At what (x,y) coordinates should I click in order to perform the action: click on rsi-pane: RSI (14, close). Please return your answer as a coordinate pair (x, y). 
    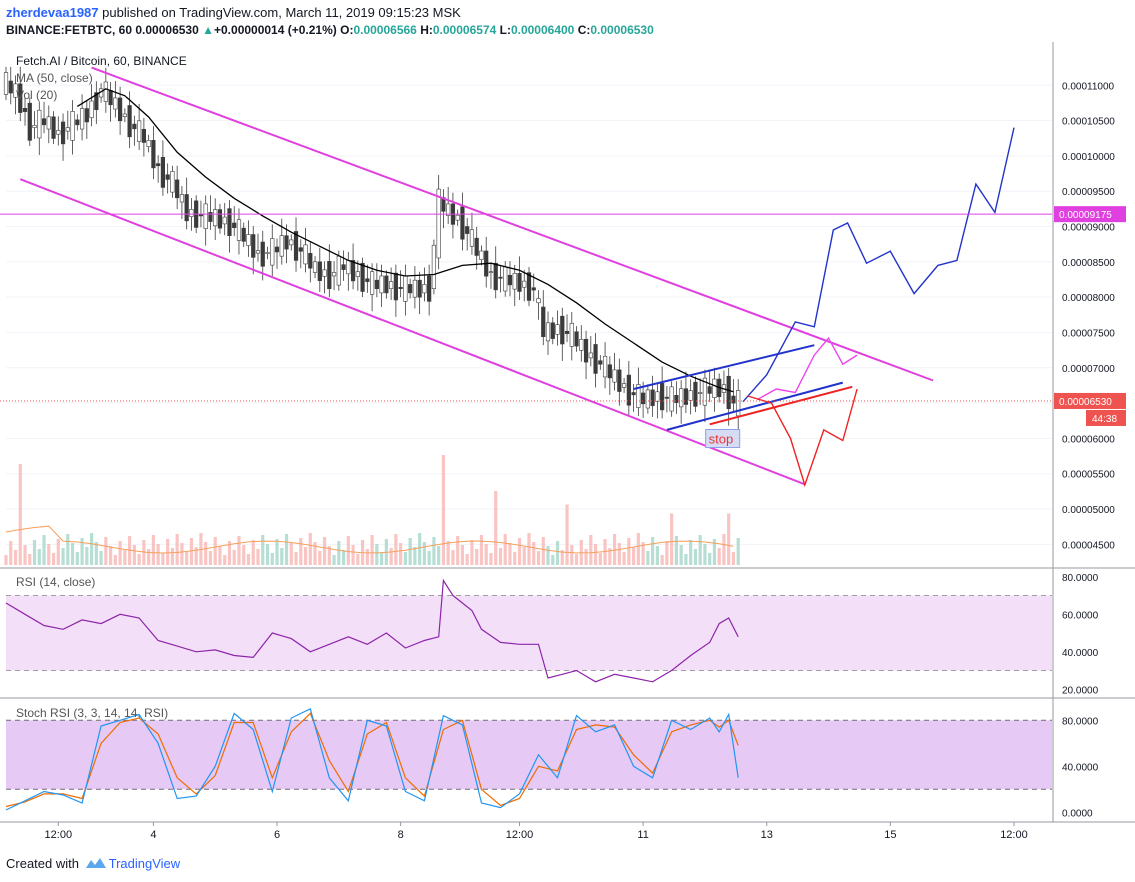
    Looking at the image, I should click on (528, 629).